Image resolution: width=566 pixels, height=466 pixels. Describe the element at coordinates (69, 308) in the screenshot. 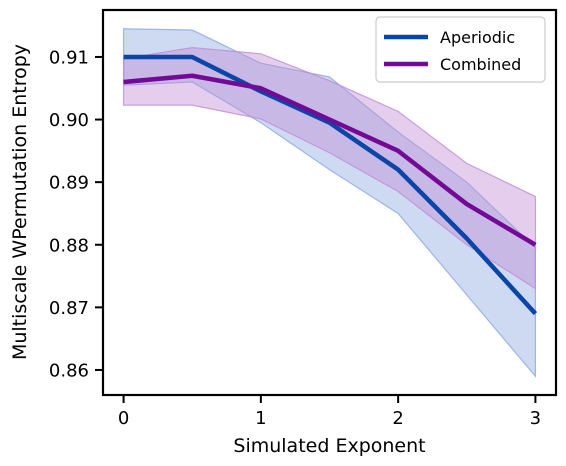

I see `y-tick-label: 0.87` at that location.